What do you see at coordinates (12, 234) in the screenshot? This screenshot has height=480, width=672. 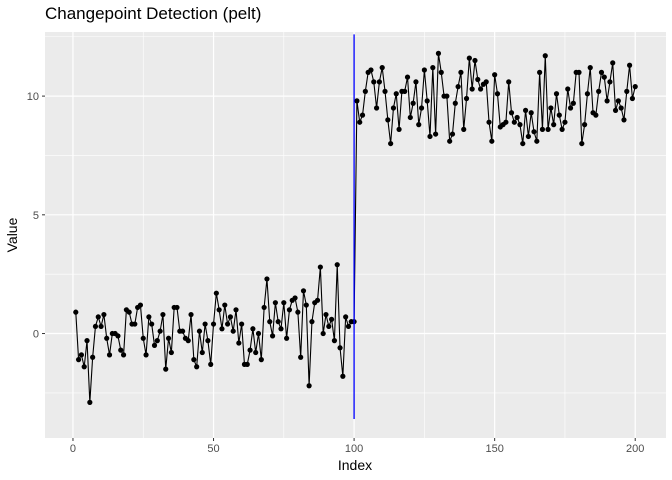 I see `y-axis-title: Value` at bounding box center [12, 234].